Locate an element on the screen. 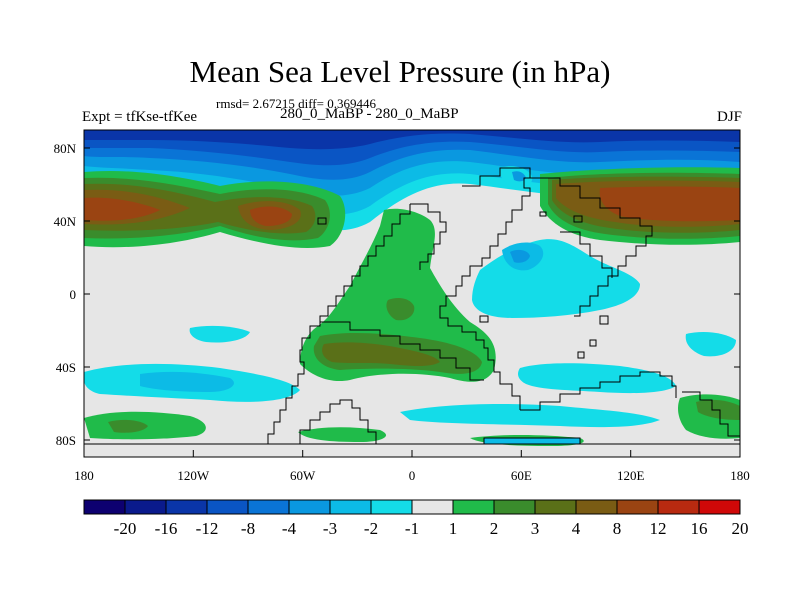 This screenshot has height=600, width=800. x-tick-label: 60E is located at coordinates (521, 475).